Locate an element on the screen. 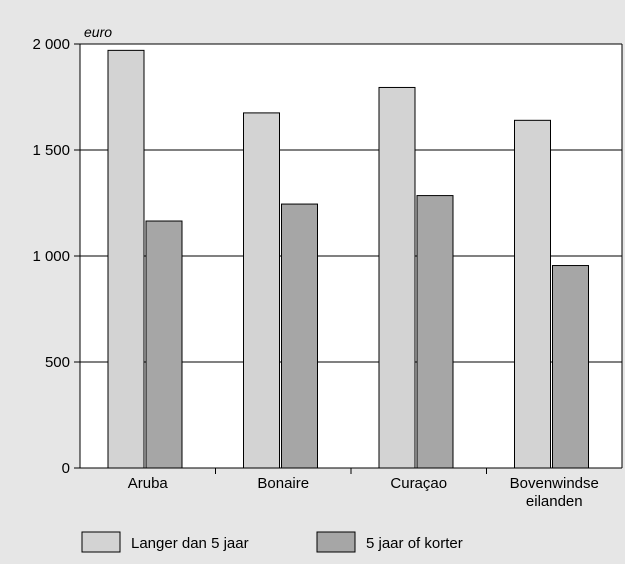  y-tick-label: 500 is located at coordinates (57, 362).